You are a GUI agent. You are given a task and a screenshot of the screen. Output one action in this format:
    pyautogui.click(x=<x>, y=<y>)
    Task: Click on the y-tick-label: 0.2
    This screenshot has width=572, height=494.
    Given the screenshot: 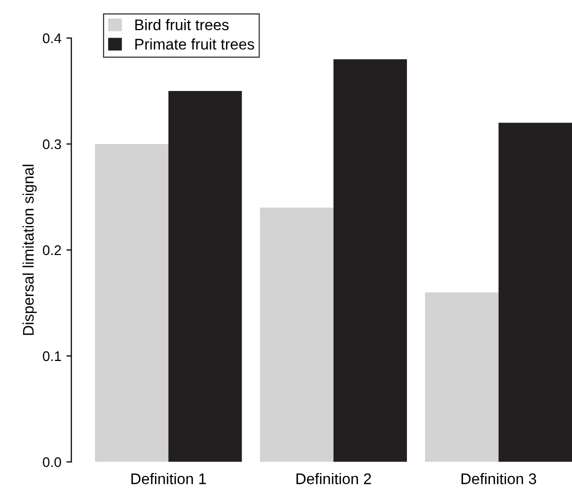 What is the action you would take?
    pyautogui.click(x=51, y=250)
    